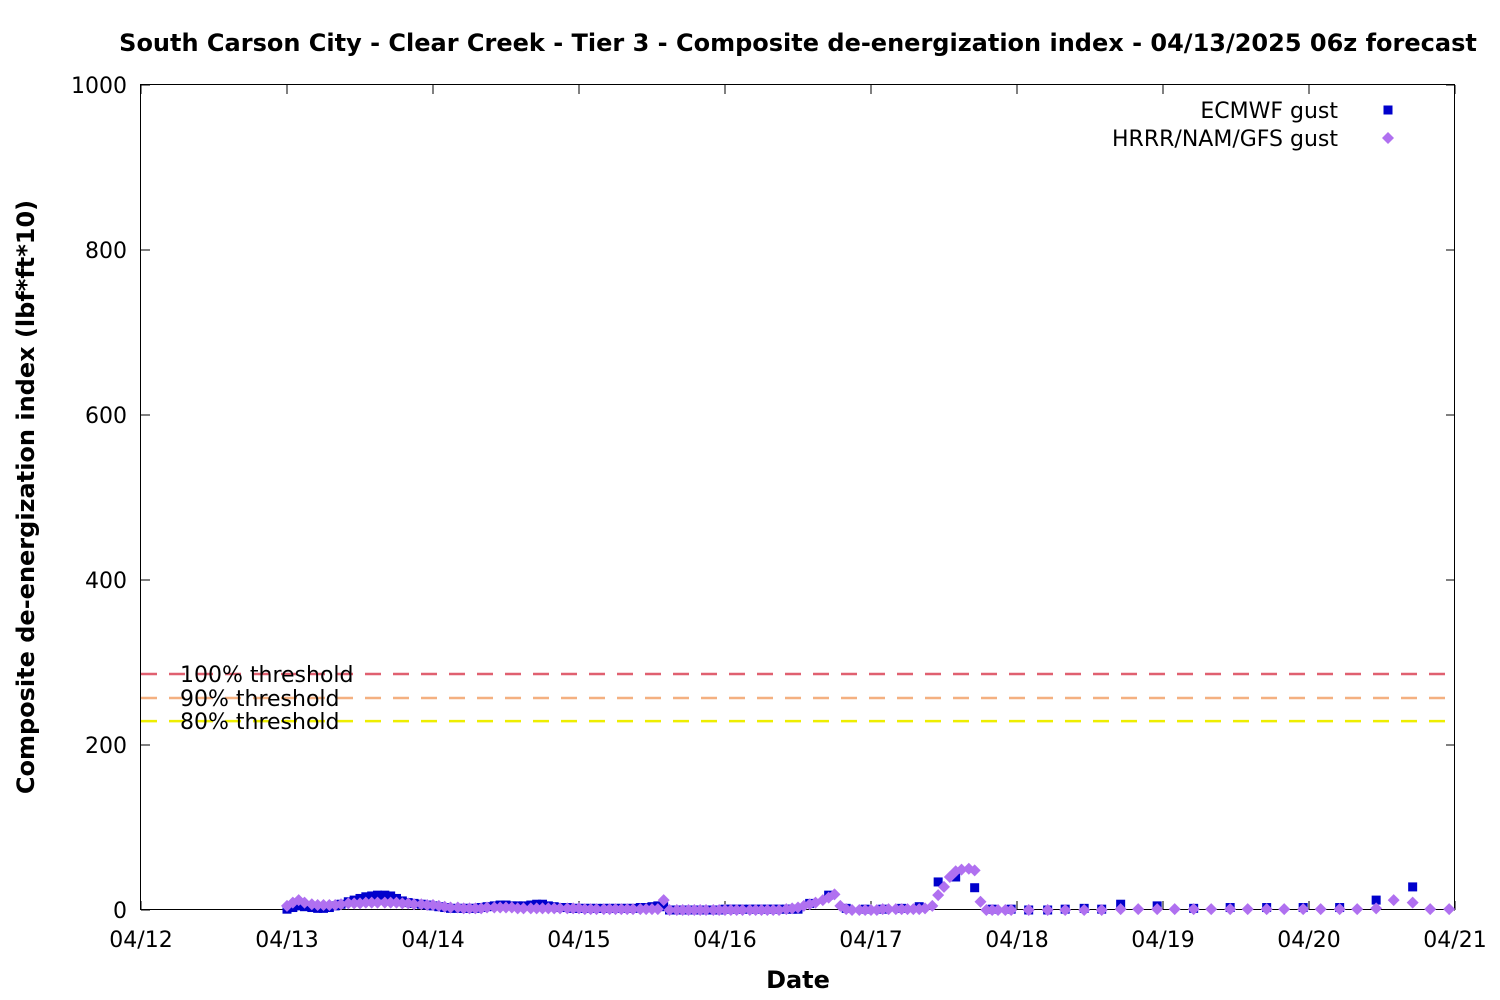 This screenshot has width=1500, height=1000. What do you see at coordinates (1269, 111) in the screenshot?
I see `legend-label: ECMWF gust` at bounding box center [1269, 111].